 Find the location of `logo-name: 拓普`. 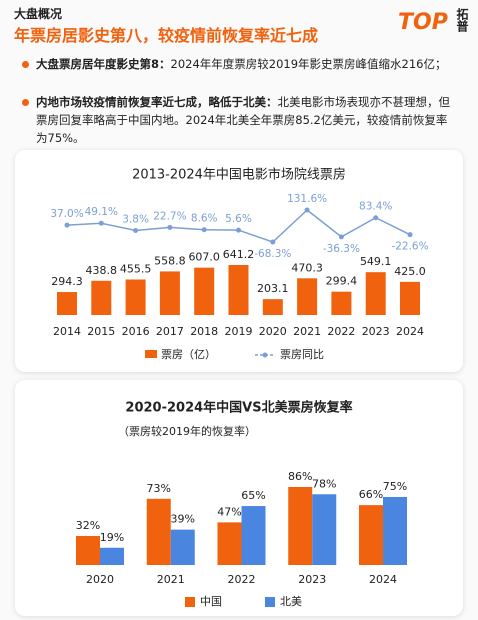

logo-name: 拓普 is located at coordinates (462, 20).